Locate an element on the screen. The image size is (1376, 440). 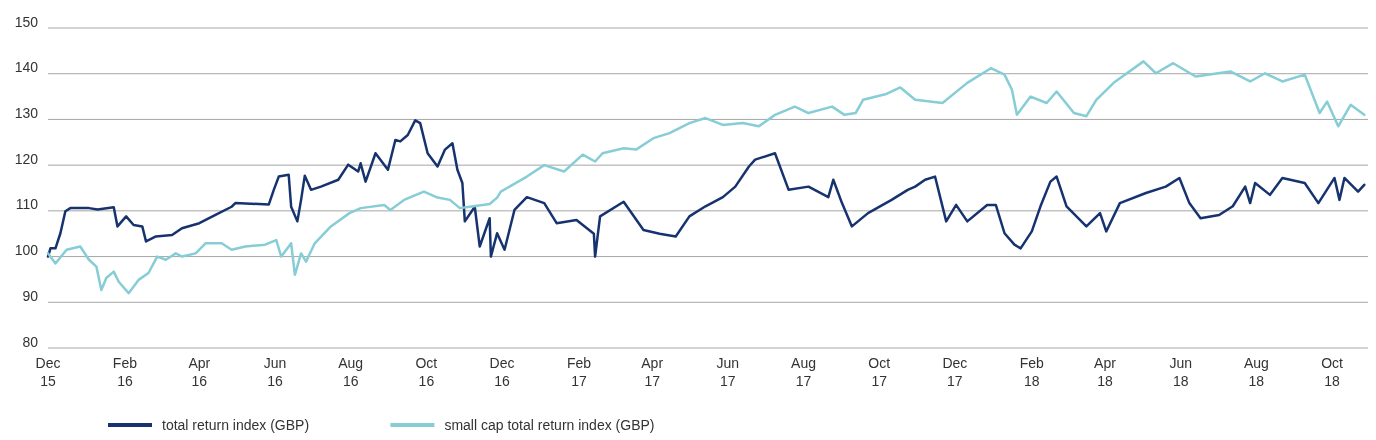
y-tick-label: 90 is located at coordinates (30, 295).